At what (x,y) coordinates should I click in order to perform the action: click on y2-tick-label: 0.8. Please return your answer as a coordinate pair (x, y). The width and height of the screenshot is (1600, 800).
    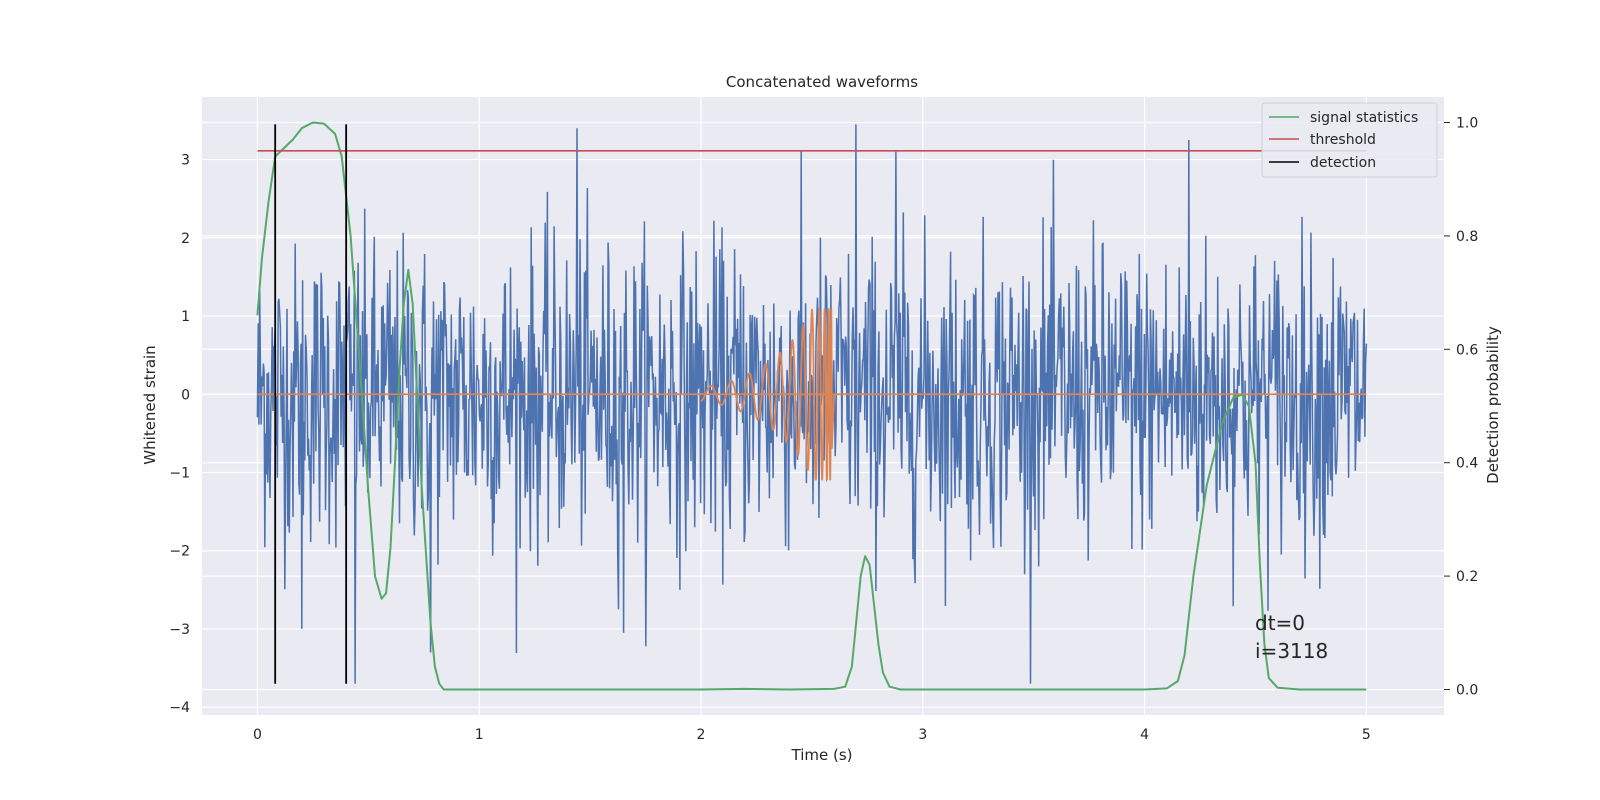
    Looking at the image, I should click on (1467, 237).